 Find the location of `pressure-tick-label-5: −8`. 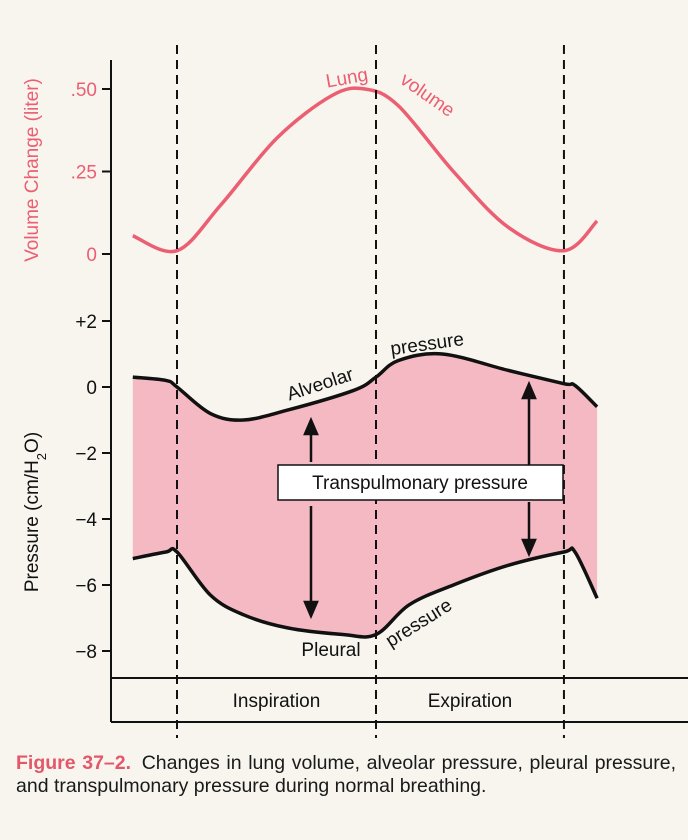

pressure-tick-label-5: −8 is located at coordinates (86, 652).